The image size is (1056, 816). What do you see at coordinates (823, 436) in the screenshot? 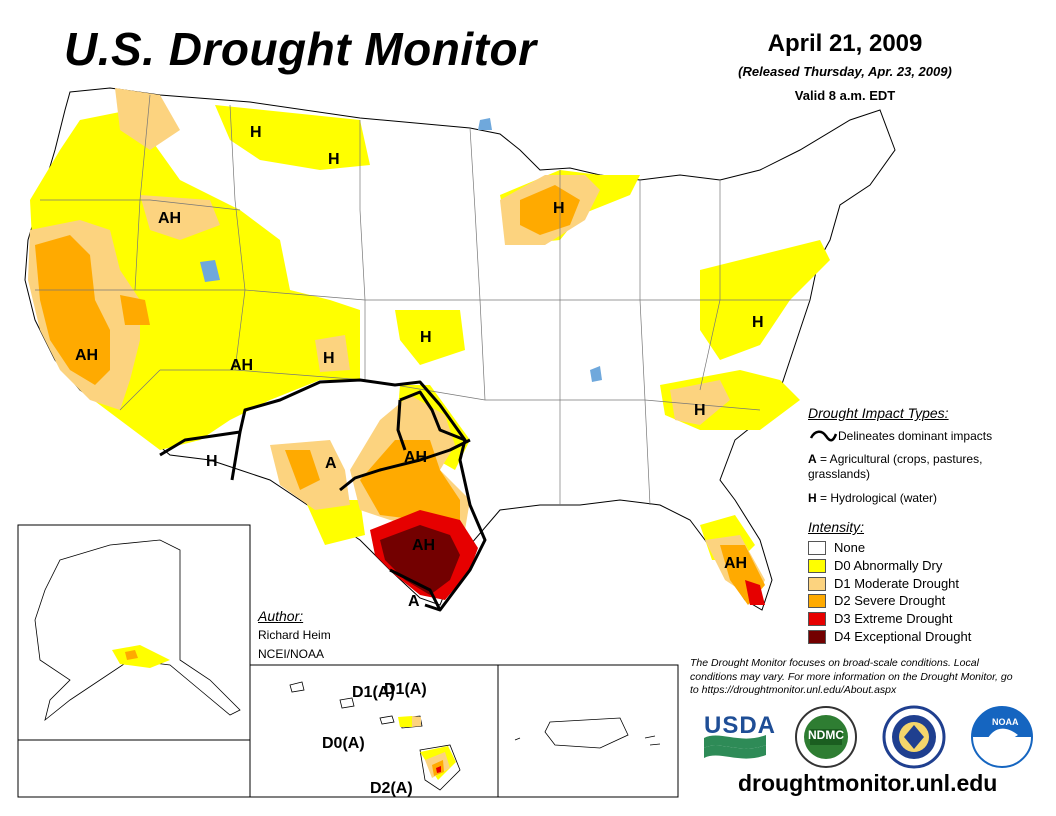
I see `delineation-sample-line` at bounding box center [823, 436].